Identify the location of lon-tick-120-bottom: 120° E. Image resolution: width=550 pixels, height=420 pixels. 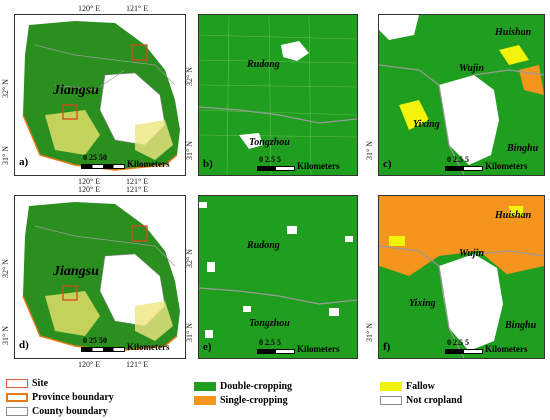
(89, 181).